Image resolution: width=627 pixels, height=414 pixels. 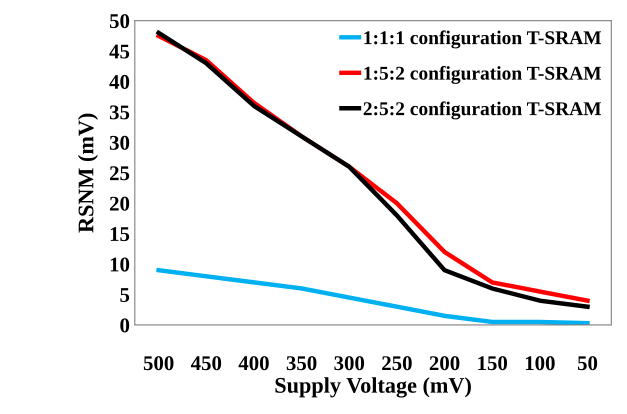 I want to click on y-tick-label: 45, so click(x=119, y=51).